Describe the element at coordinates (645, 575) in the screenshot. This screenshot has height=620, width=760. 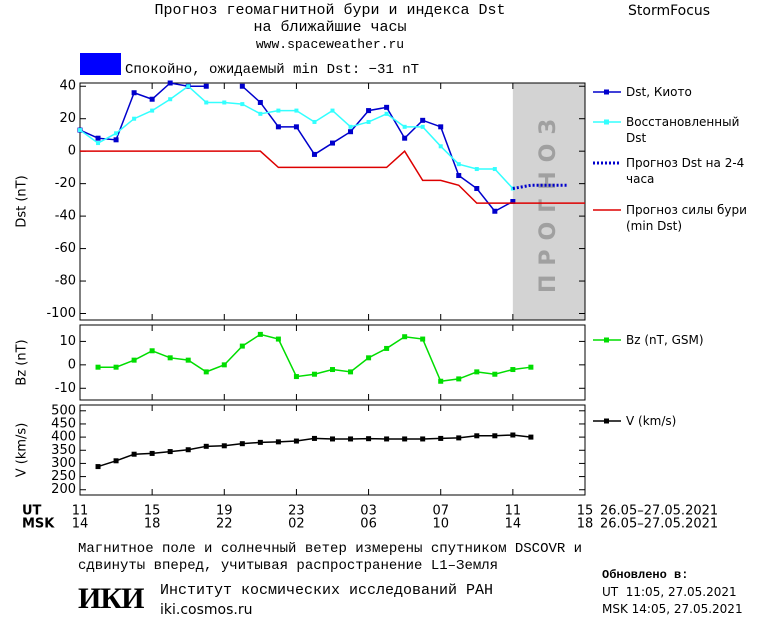
I see `updated: Обновлено в:` at that location.